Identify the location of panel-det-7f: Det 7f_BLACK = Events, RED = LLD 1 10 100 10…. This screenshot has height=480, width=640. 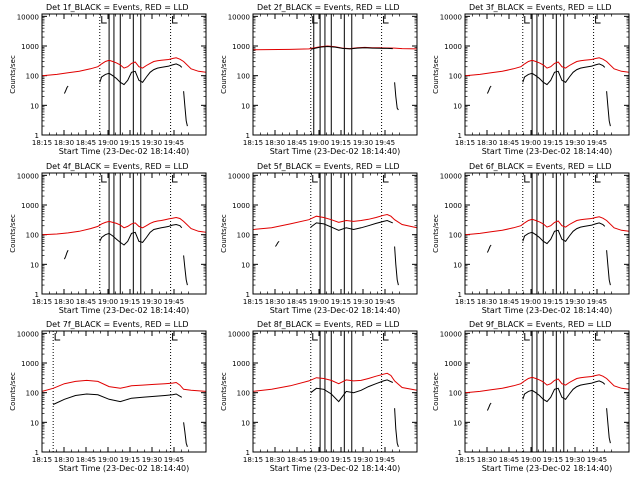
(108, 396).